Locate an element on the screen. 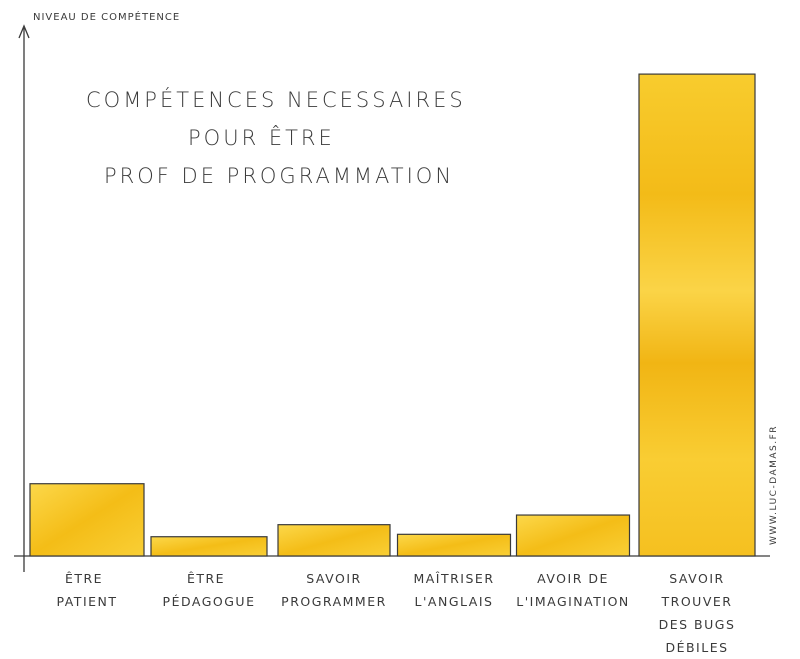 The height and width of the screenshot is (659, 800). x-tick-label-6-line-3: DES BUGS is located at coordinates (697, 624).